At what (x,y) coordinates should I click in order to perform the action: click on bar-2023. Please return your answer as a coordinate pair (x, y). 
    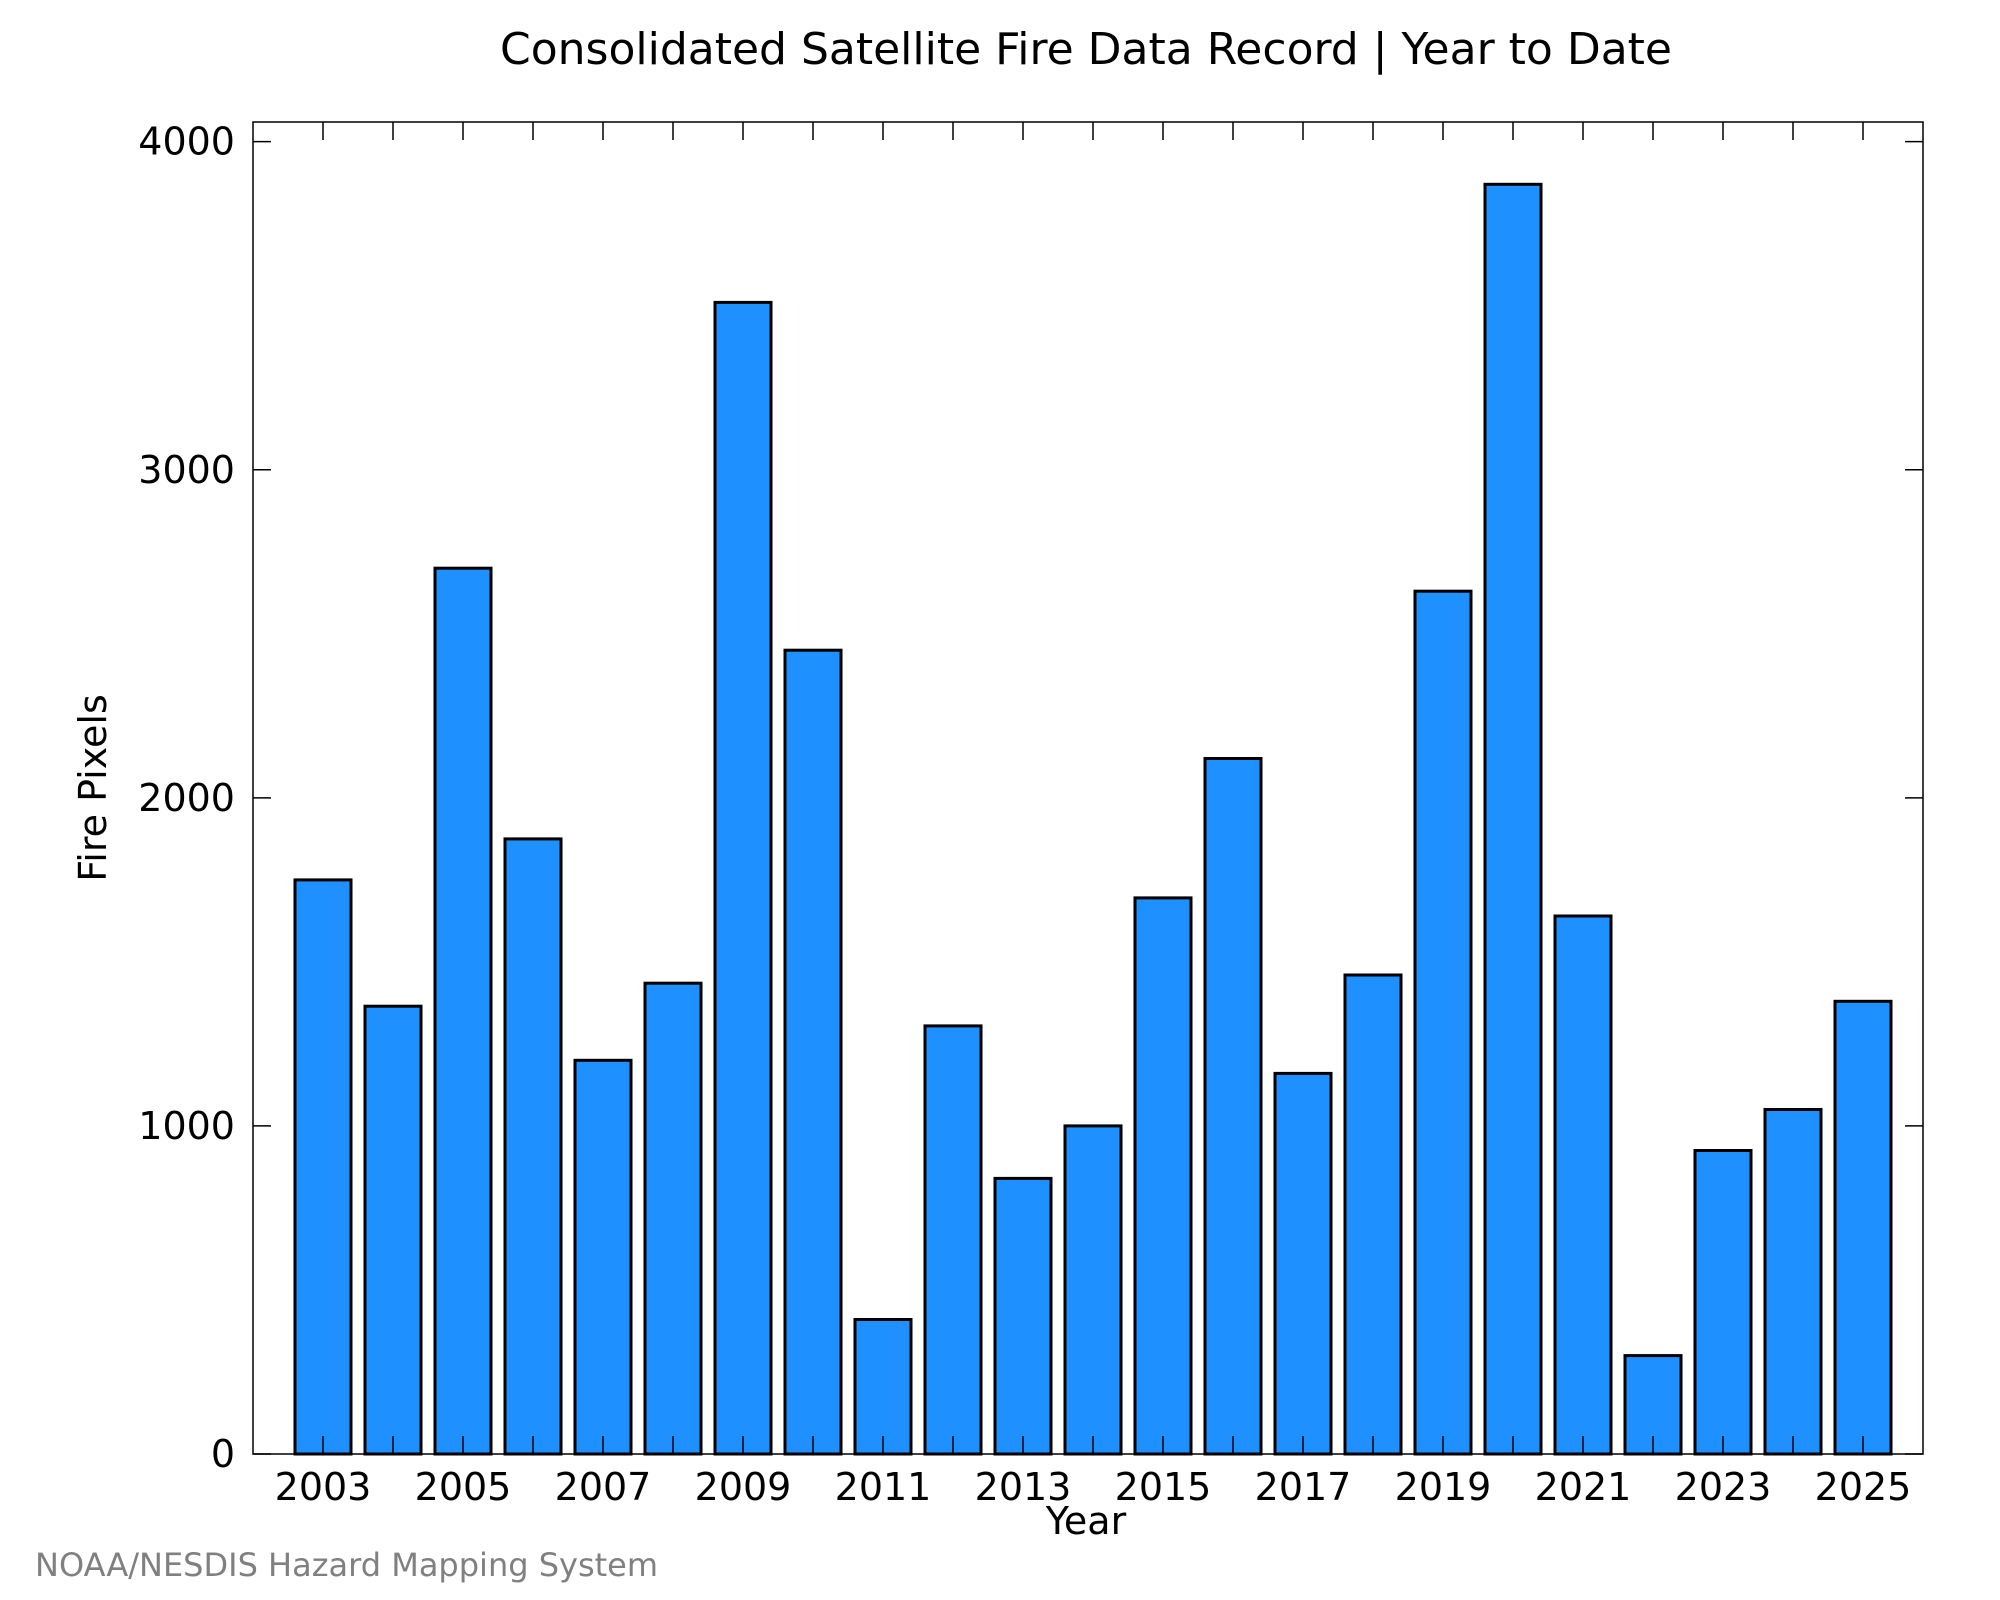
    Looking at the image, I should click on (1723, 1302).